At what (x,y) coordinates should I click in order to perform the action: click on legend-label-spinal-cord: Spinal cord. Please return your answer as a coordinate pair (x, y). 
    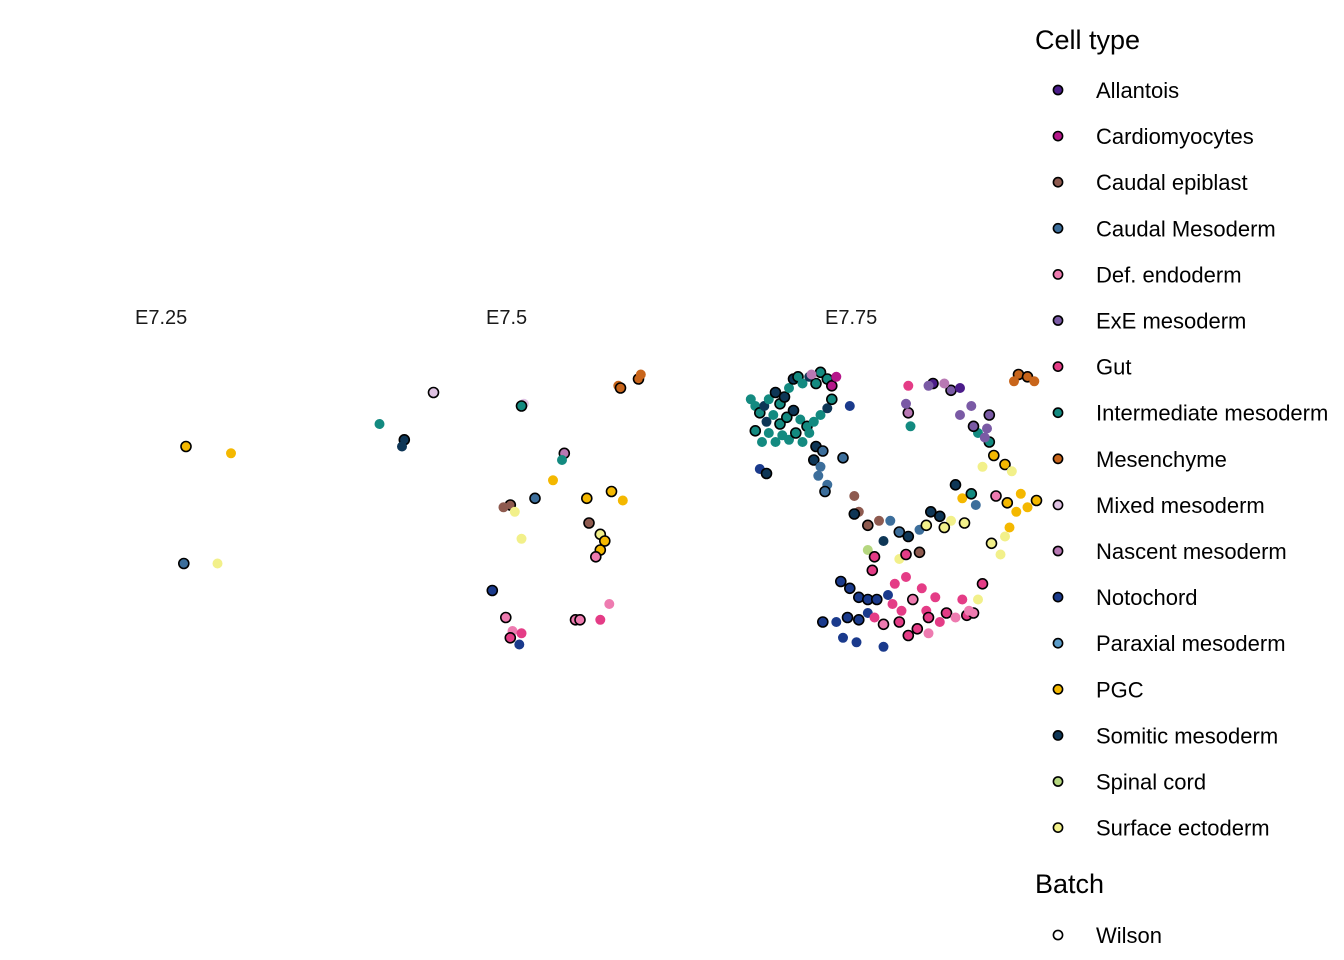
    Looking at the image, I should click on (1151, 782).